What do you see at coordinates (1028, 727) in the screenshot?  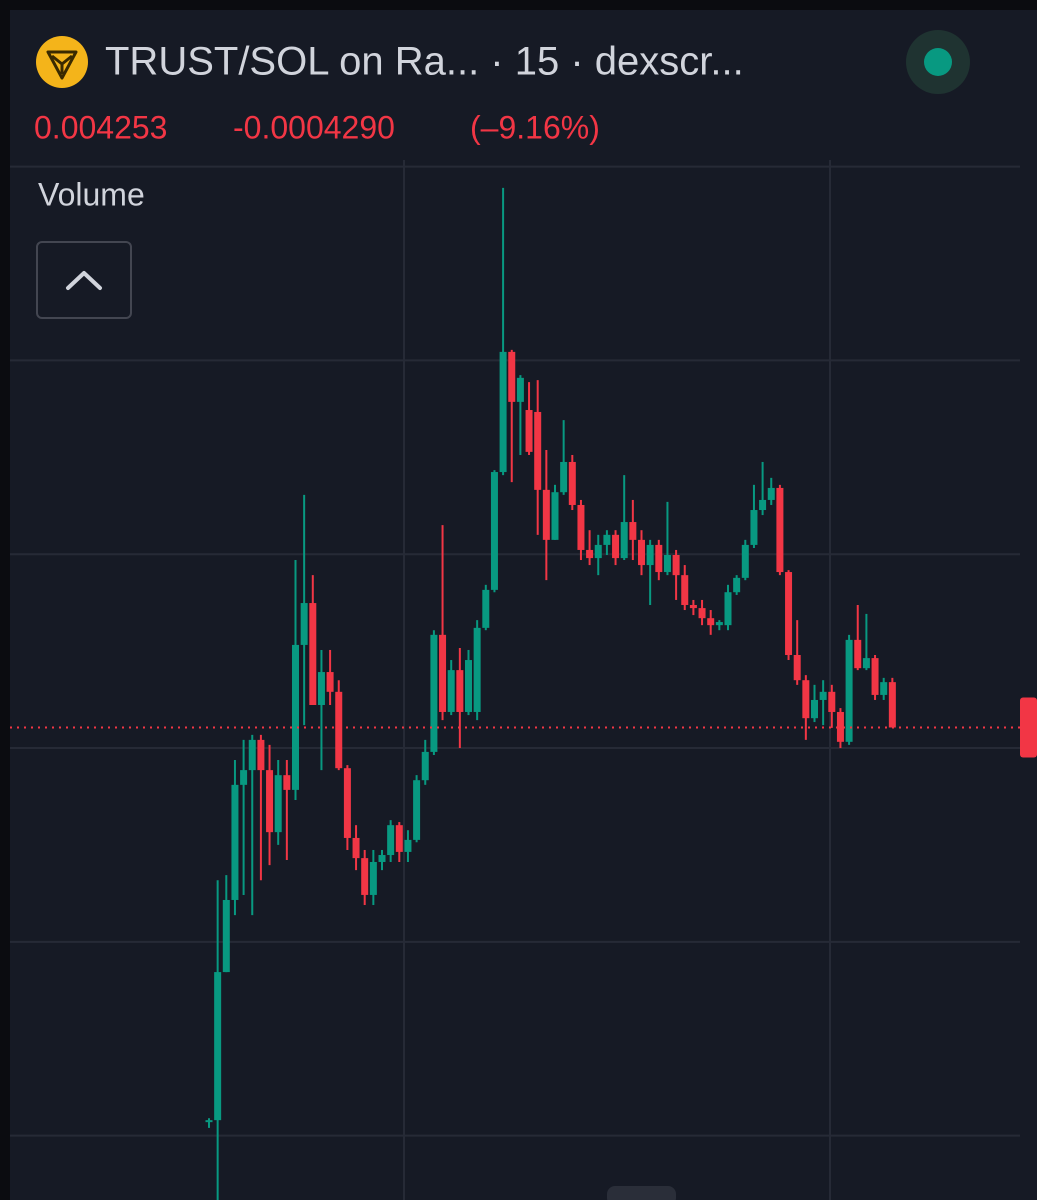 I see `last-price-tag` at bounding box center [1028, 727].